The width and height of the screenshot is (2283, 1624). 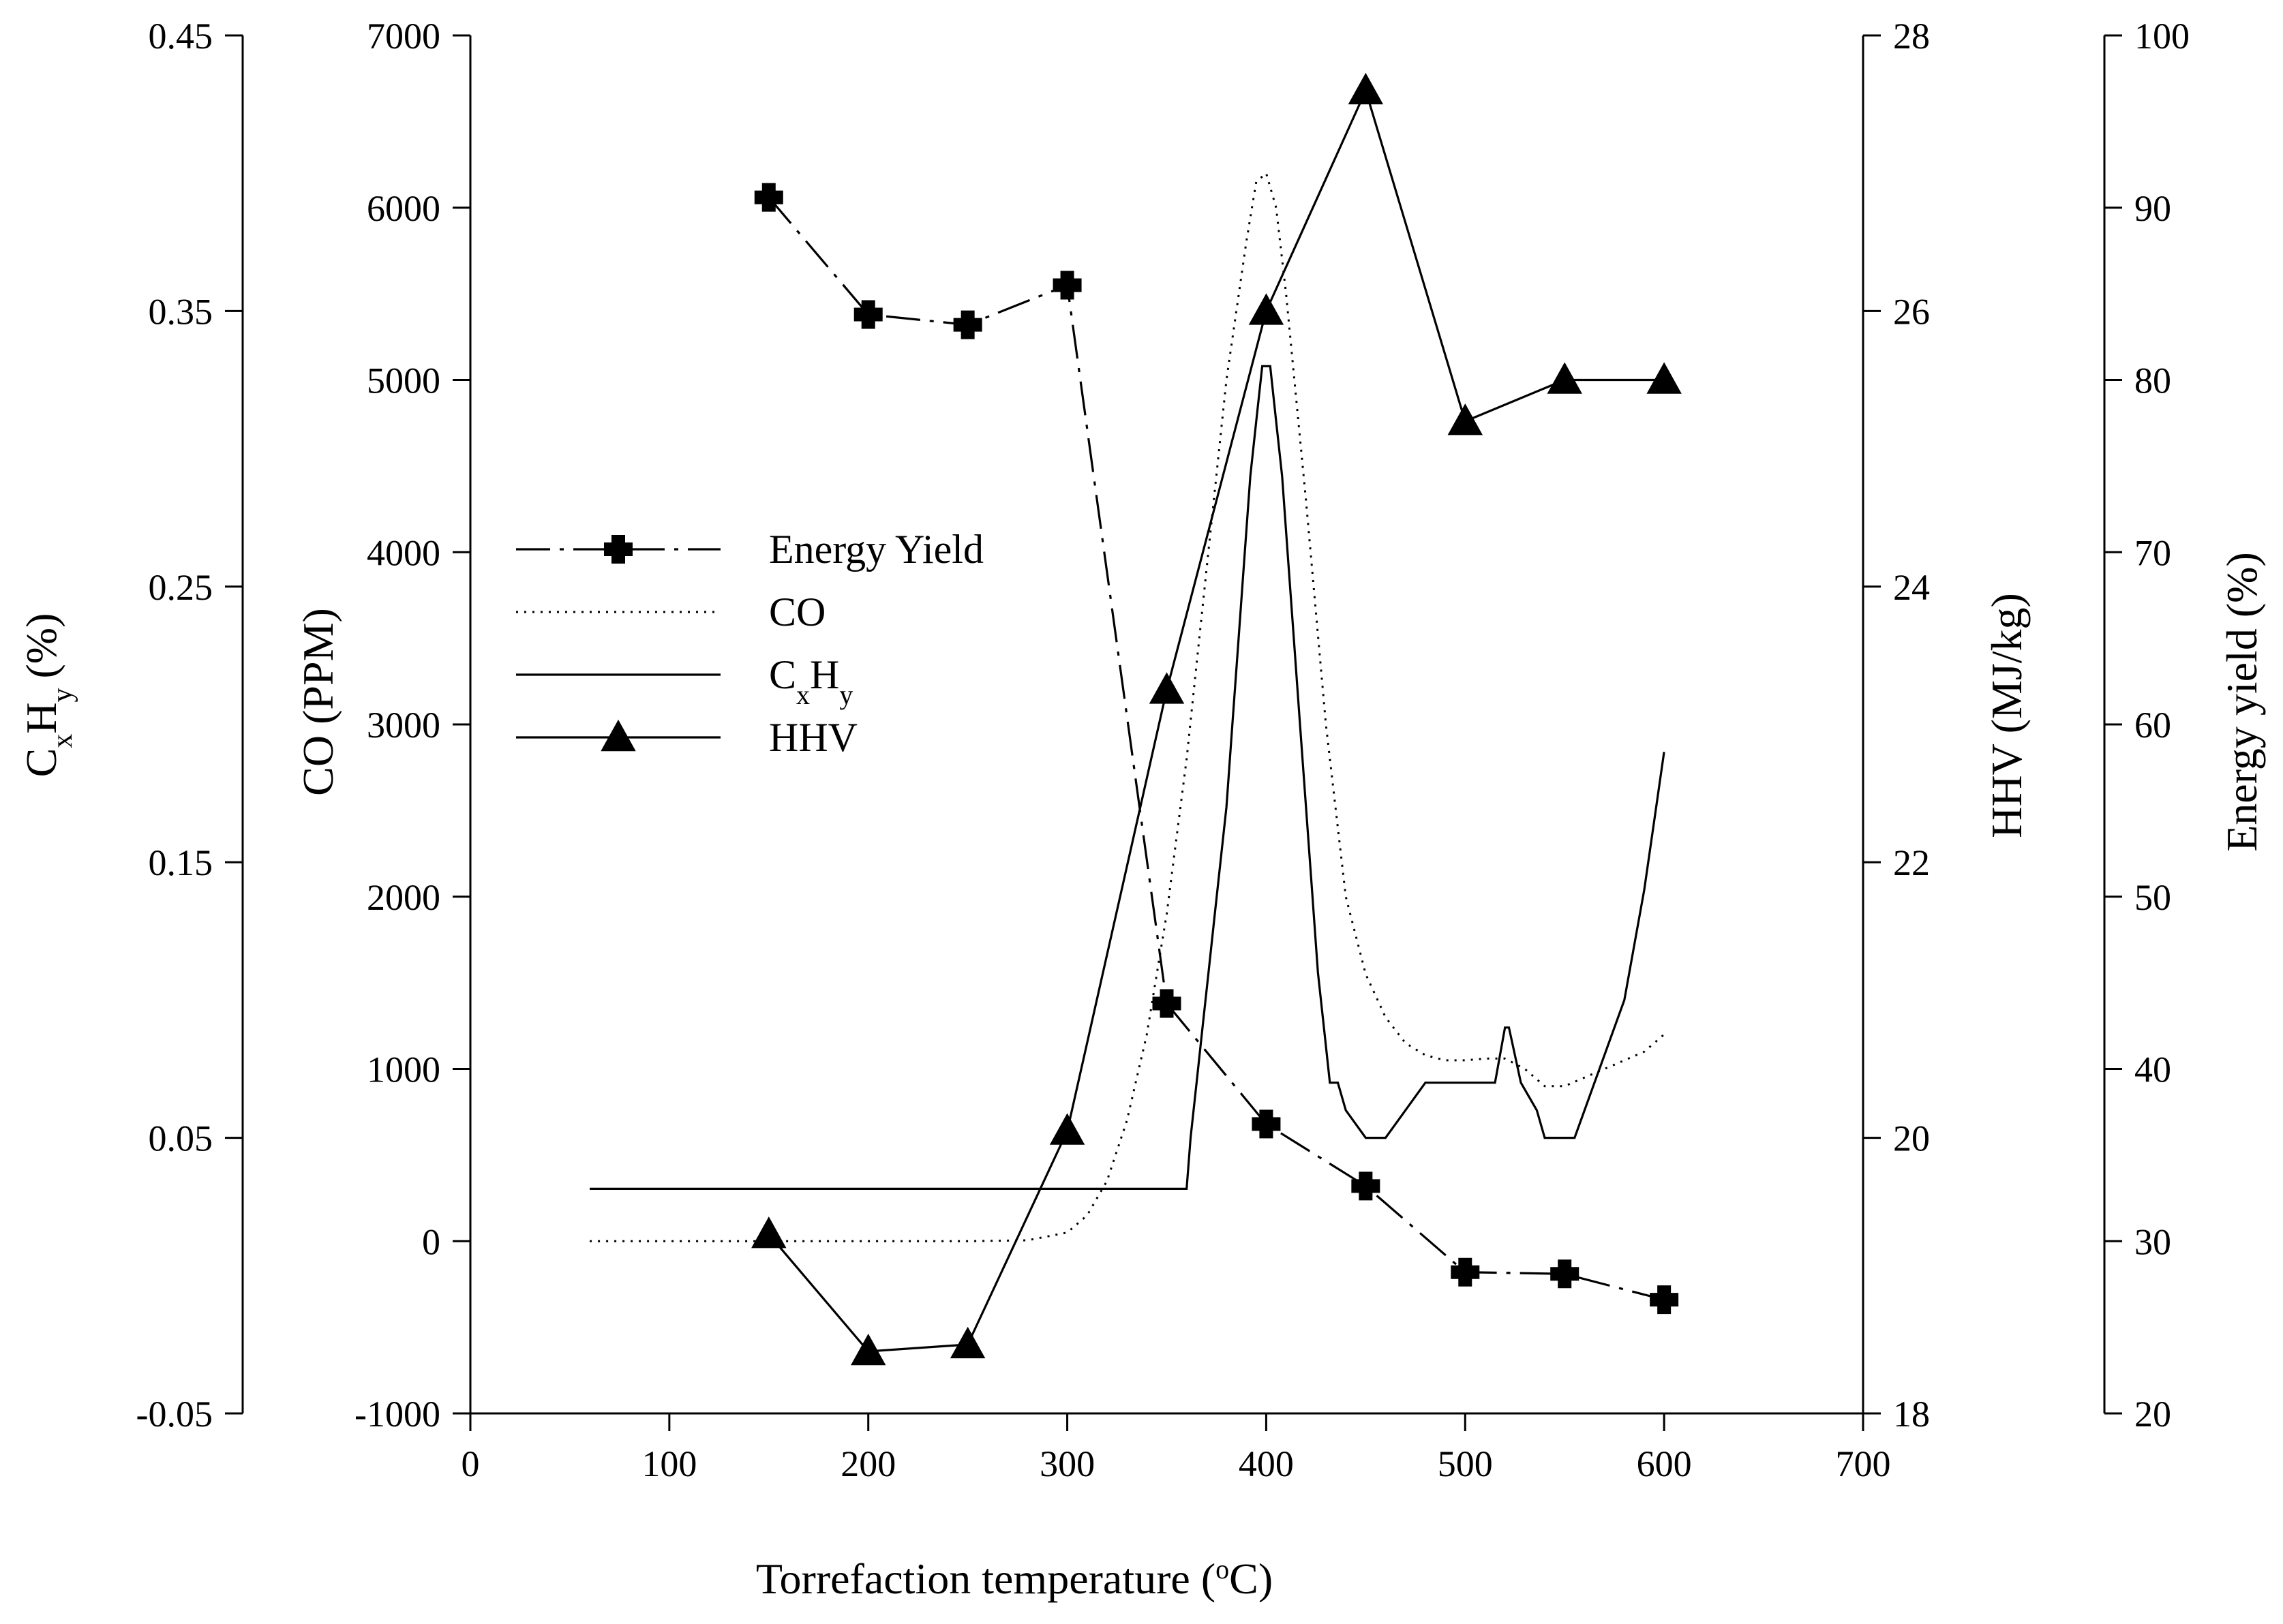 What do you see at coordinates (1911, 1138) in the screenshot?
I see `hhv-tick-label: 20` at bounding box center [1911, 1138].